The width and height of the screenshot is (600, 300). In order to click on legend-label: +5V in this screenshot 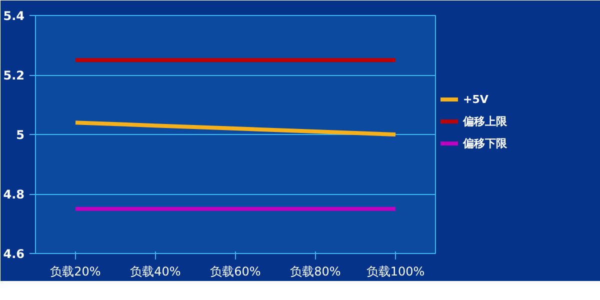, I will do `click(475, 99)`.